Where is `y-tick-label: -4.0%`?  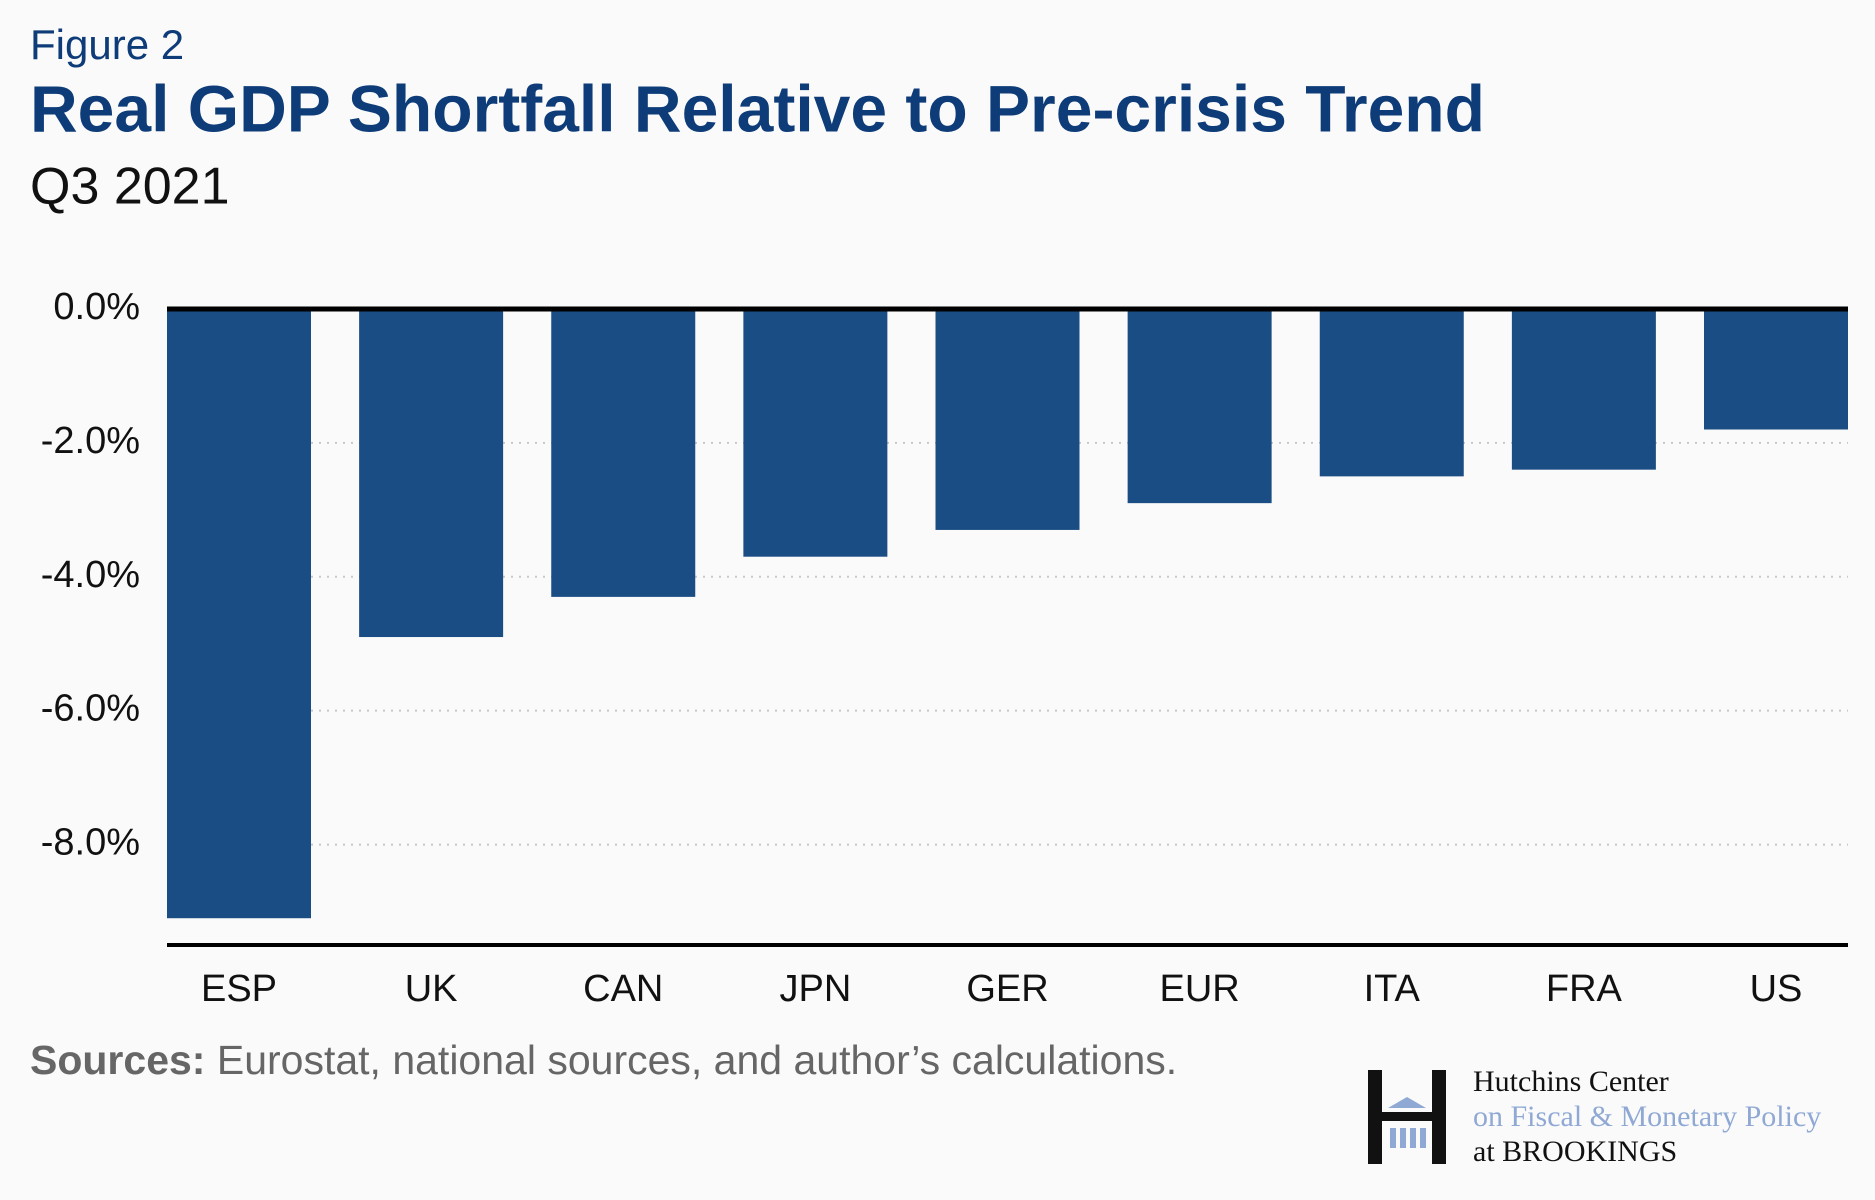
y-tick-label: -4.0% is located at coordinates (90, 575).